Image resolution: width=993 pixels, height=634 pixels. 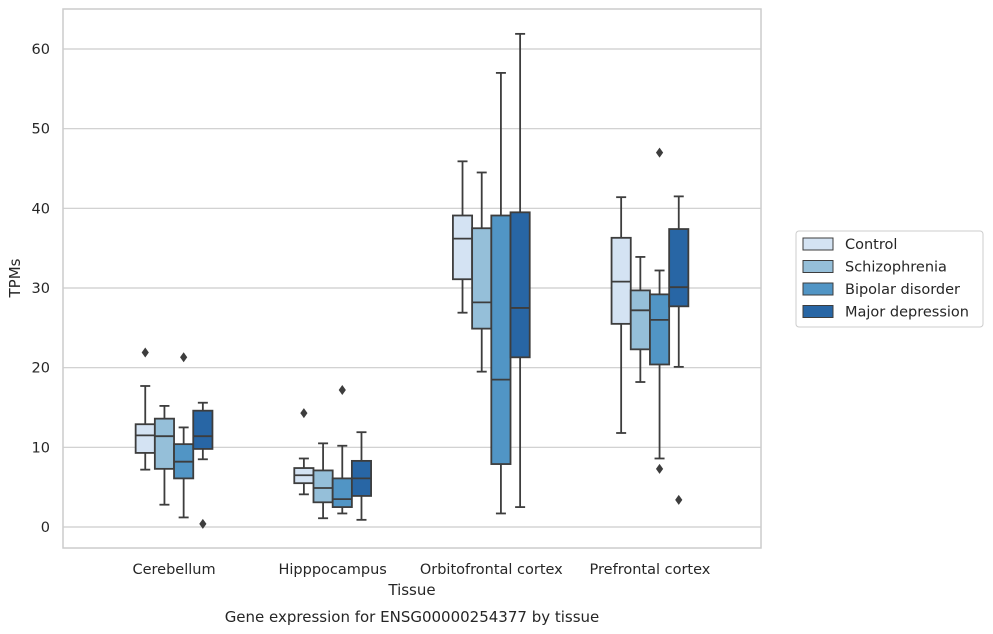 What do you see at coordinates (45, 528) in the screenshot?
I see `y-tick-label: 0` at bounding box center [45, 528].